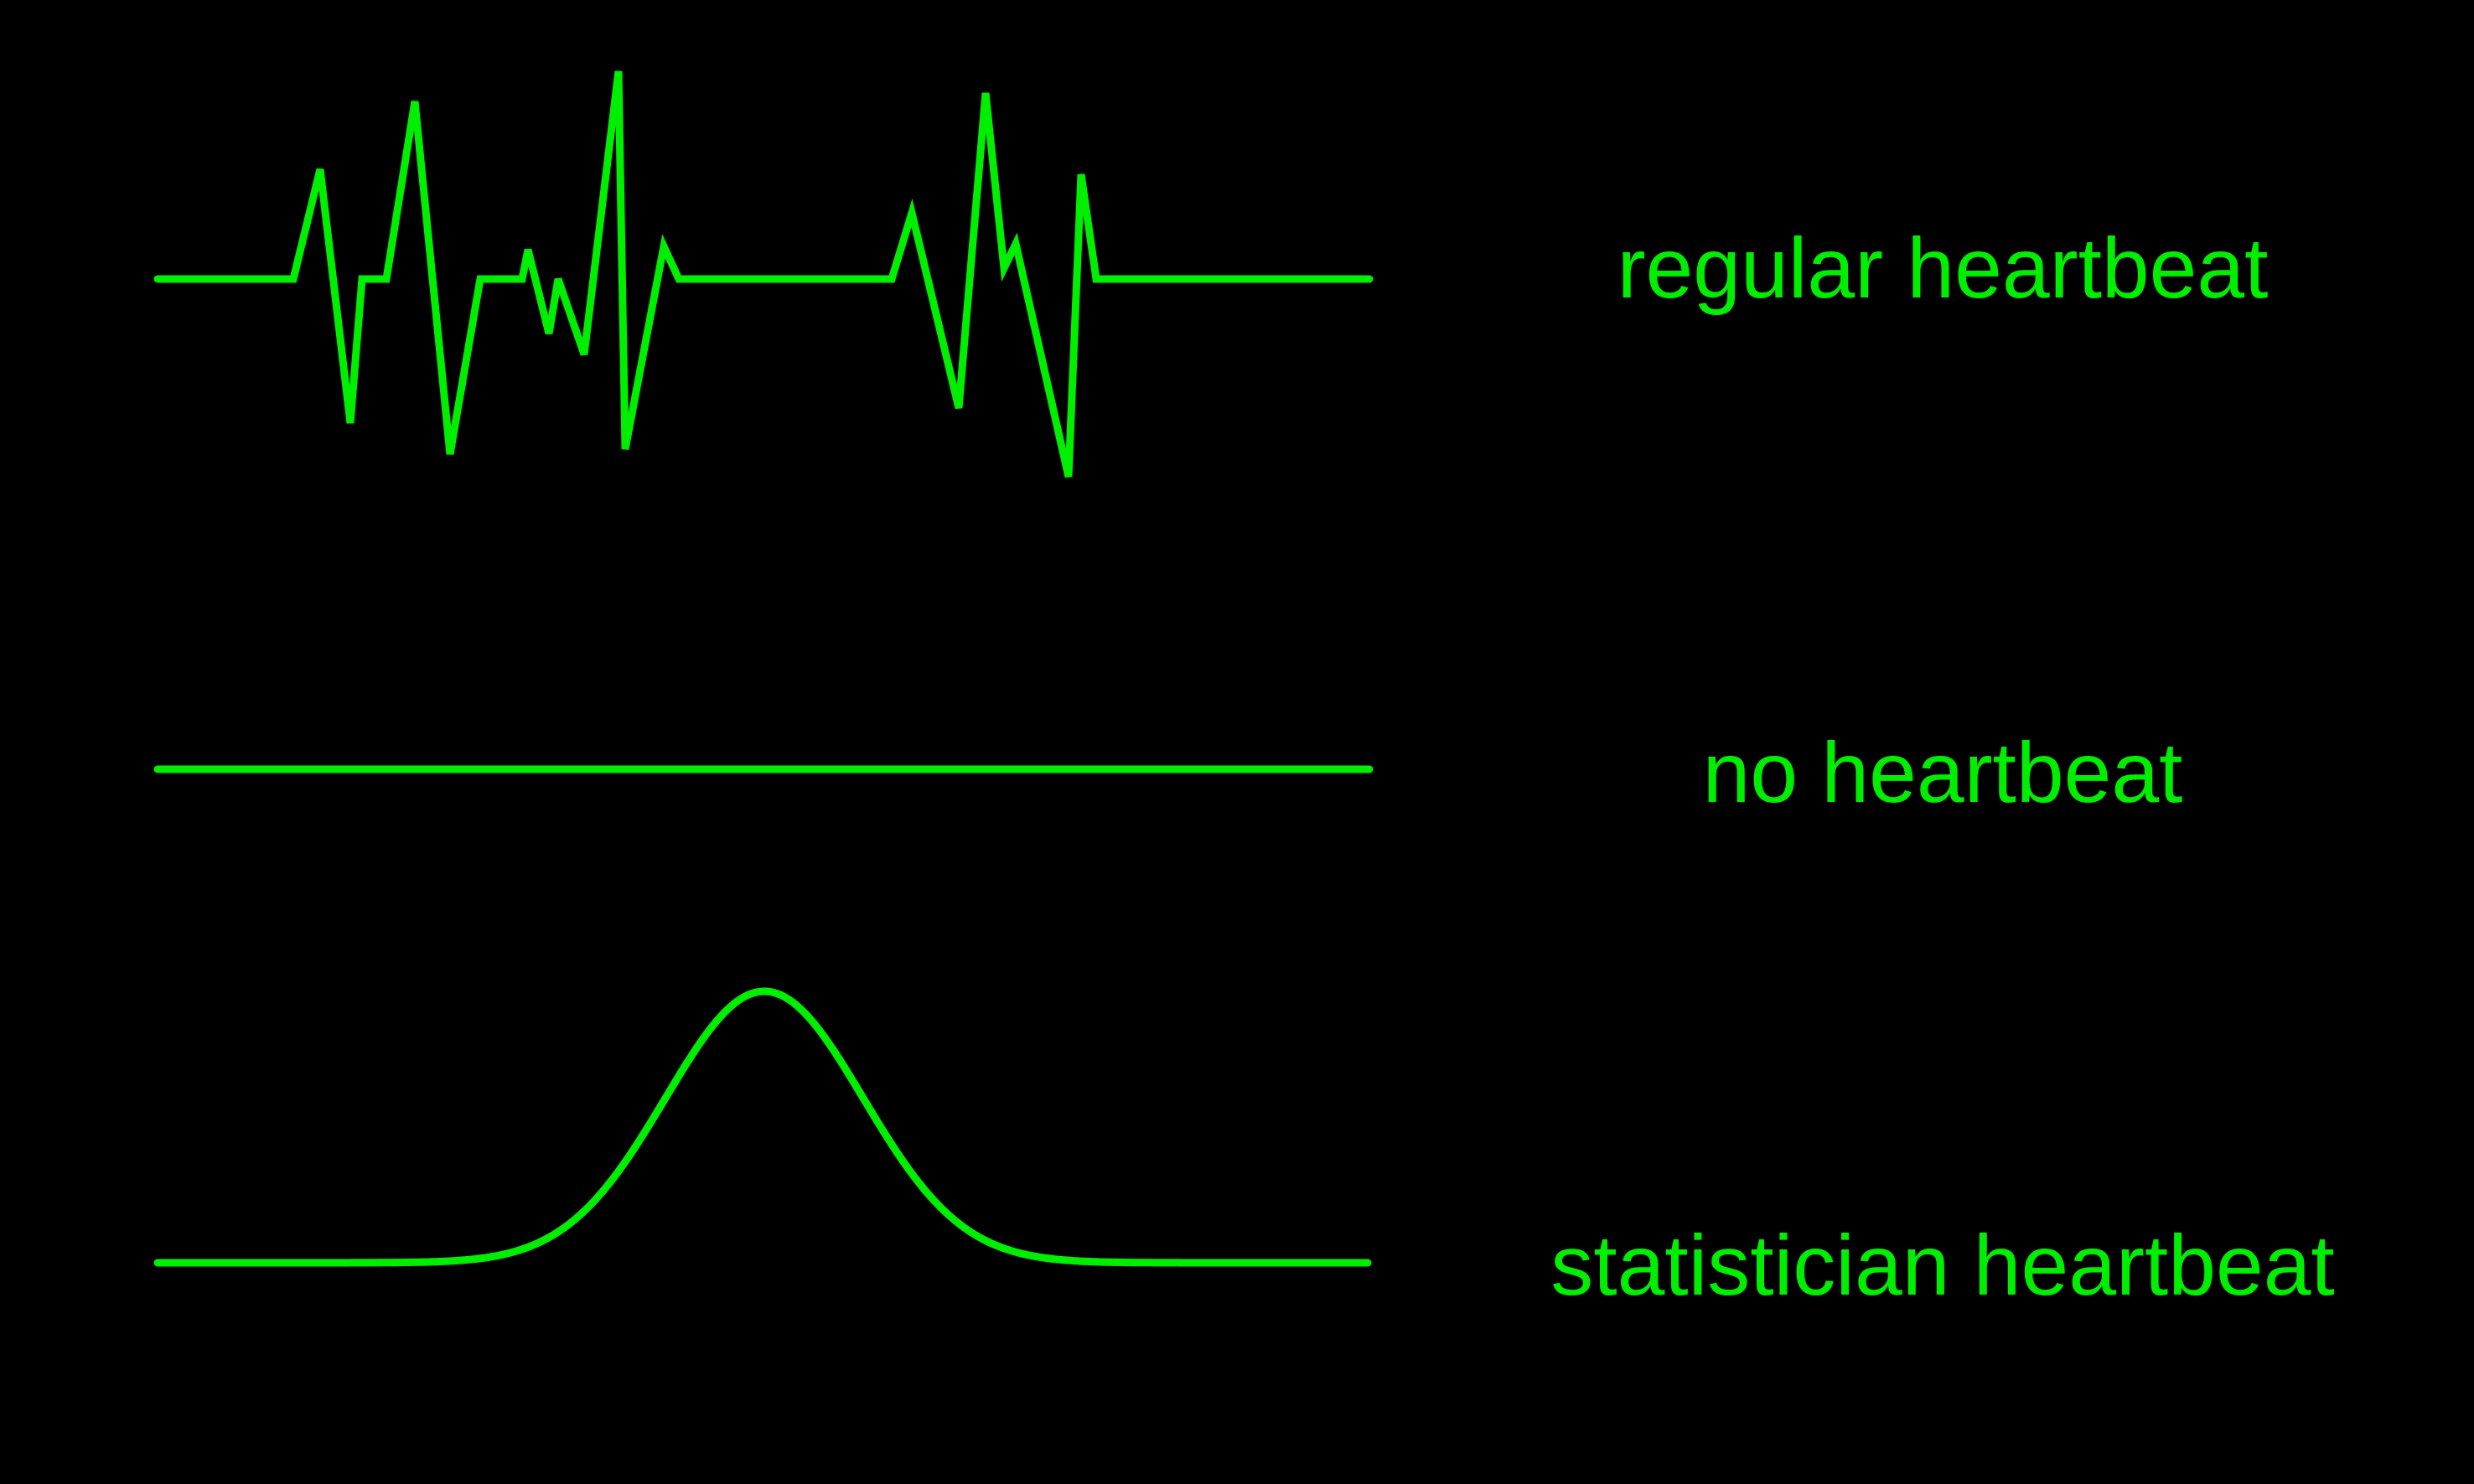 The image size is (2474, 1484). Describe the element at coordinates (762, 1127) in the screenshot. I see `statistician-heartbeat-trace` at that location.